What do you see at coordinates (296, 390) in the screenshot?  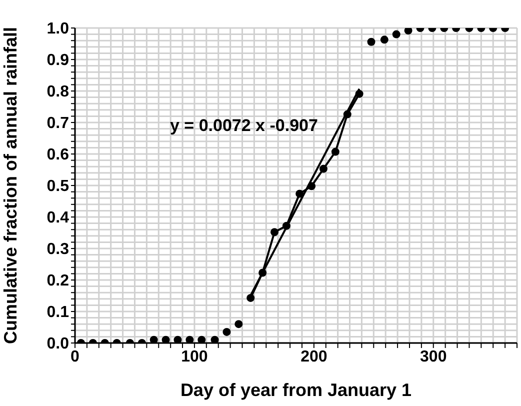 I see `x-axis-title: Day of year from January 1` at bounding box center [296, 390].